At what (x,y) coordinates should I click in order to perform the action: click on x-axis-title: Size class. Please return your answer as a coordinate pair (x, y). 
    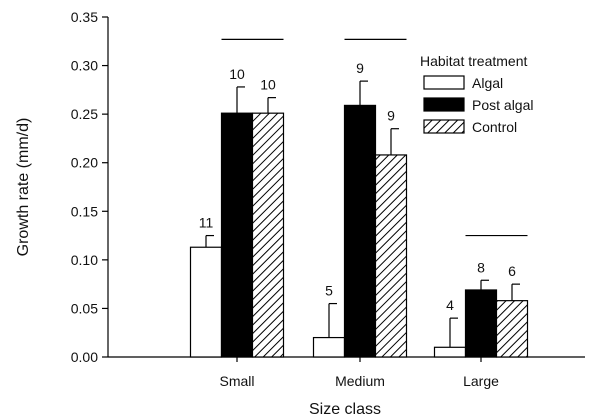
    Looking at the image, I should click on (345, 409).